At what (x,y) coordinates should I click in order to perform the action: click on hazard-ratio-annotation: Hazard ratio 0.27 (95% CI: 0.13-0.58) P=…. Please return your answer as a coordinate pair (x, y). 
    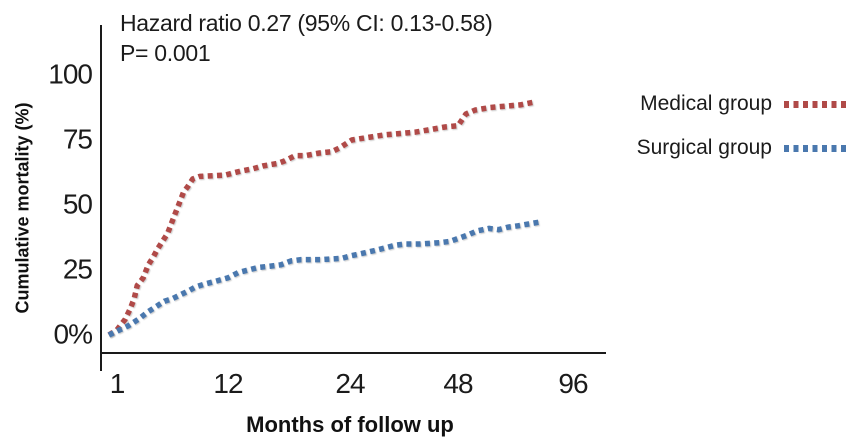
    Looking at the image, I should click on (306, 38).